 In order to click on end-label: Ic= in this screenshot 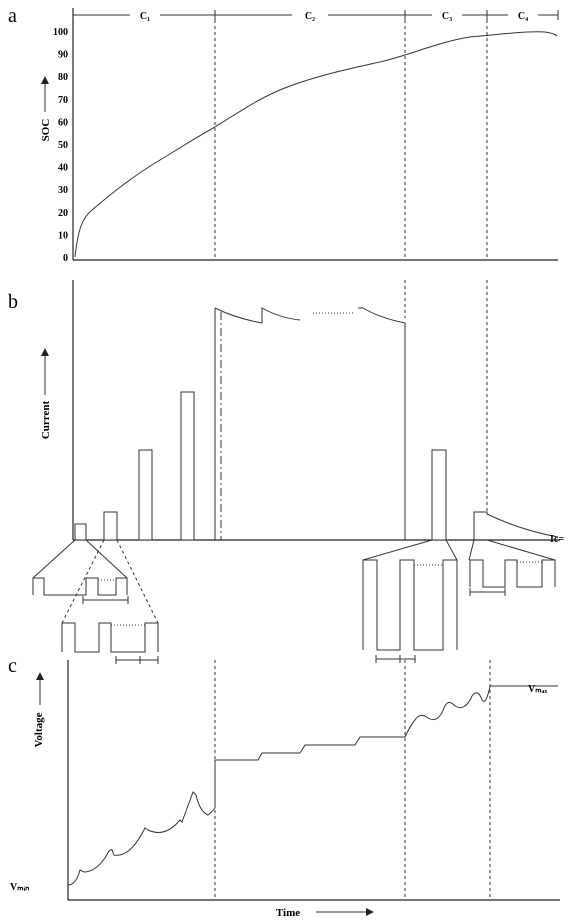, I will do `click(557, 539)`.